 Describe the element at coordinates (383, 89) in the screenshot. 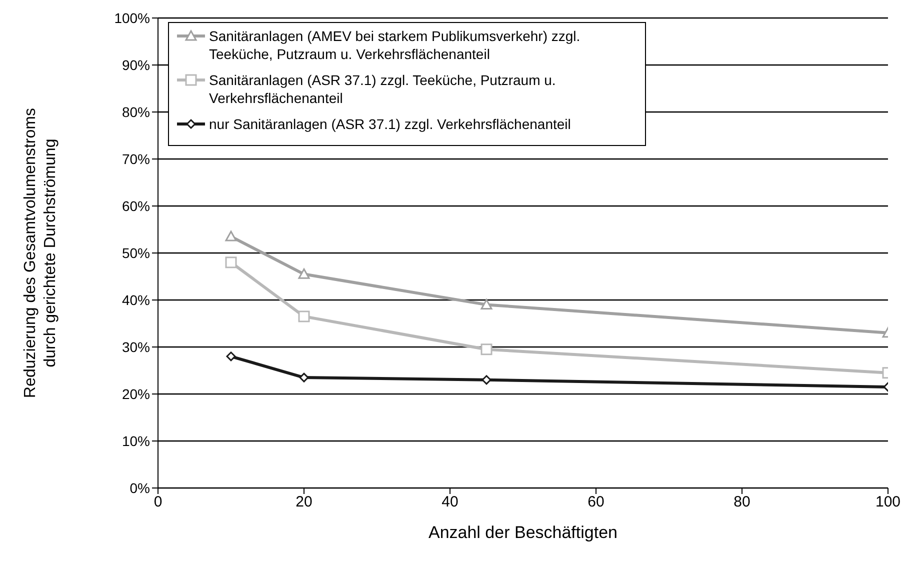

I see `legend-label: Sanitäranlagen (ASR 37.1) zzgl. Teeküche, Putzraum u. Verkehrsflächenanteil` at that location.